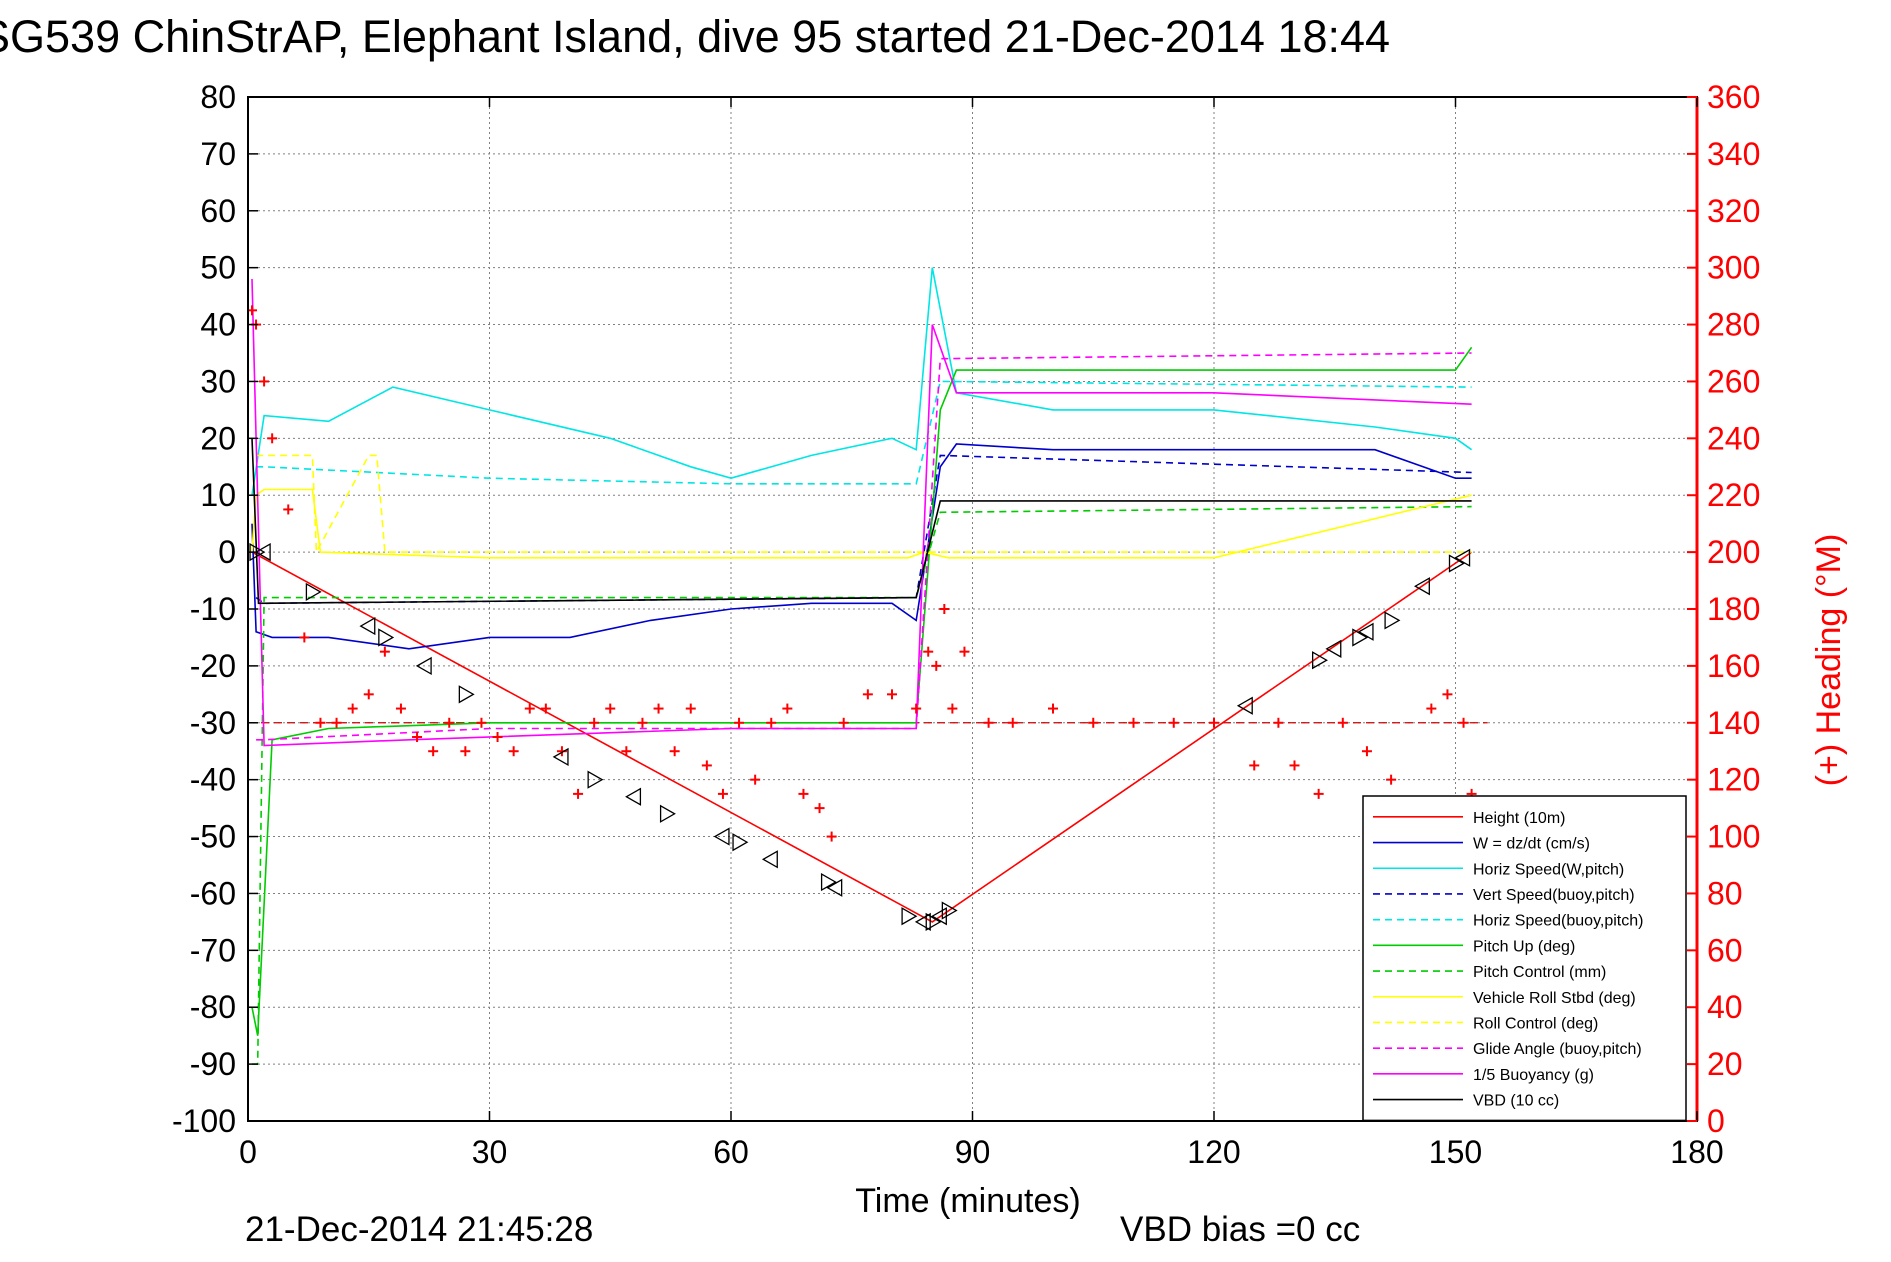  Describe the element at coordinates (1533, 1075) in the screenshot. I see `legend-label: 1/5 Buoyancy (g)` at that location.